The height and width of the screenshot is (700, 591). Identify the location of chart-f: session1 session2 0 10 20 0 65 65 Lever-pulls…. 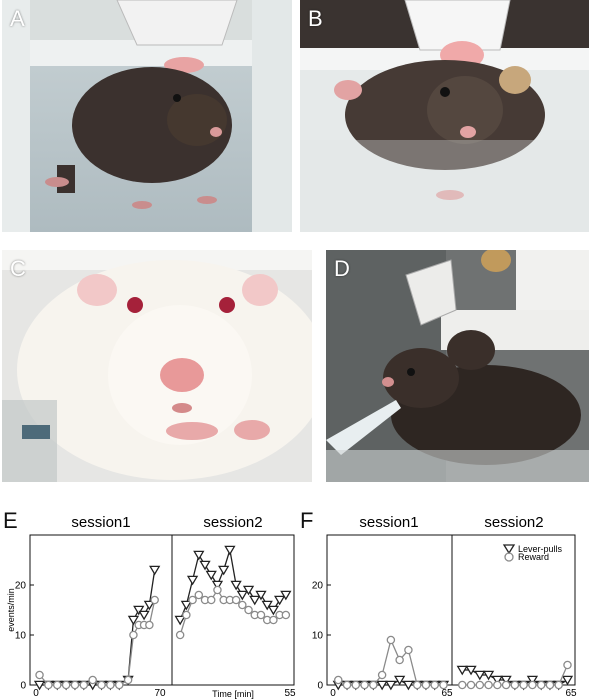
(444, 606).